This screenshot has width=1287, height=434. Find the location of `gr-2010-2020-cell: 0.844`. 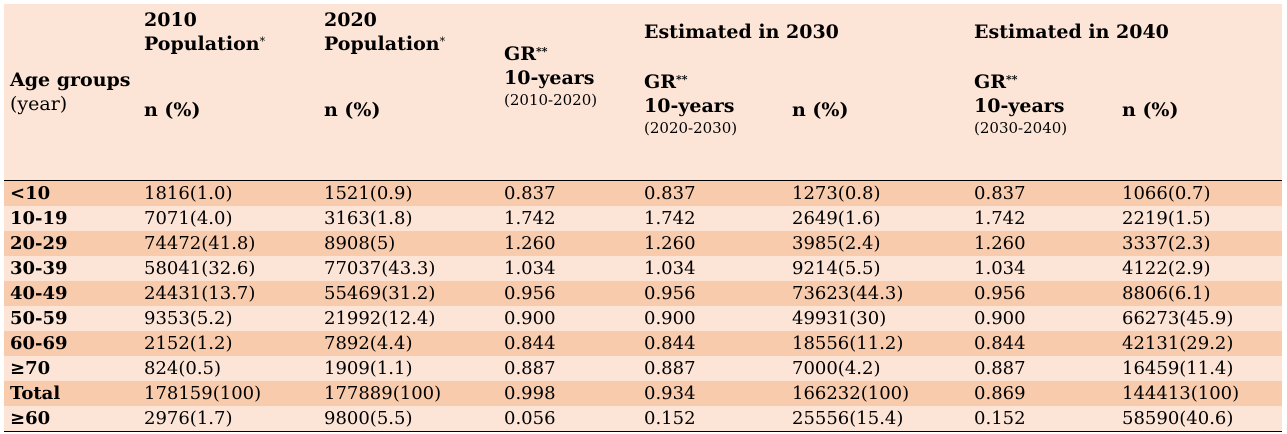

gr-2010-2020-cell: 0.844 is located at coordinates (568, 343).